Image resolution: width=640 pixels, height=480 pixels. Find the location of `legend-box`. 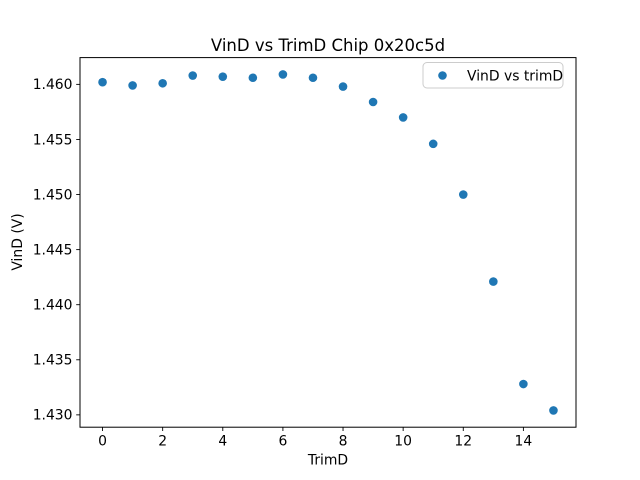

legend-box is located at coordinates (493, 75).